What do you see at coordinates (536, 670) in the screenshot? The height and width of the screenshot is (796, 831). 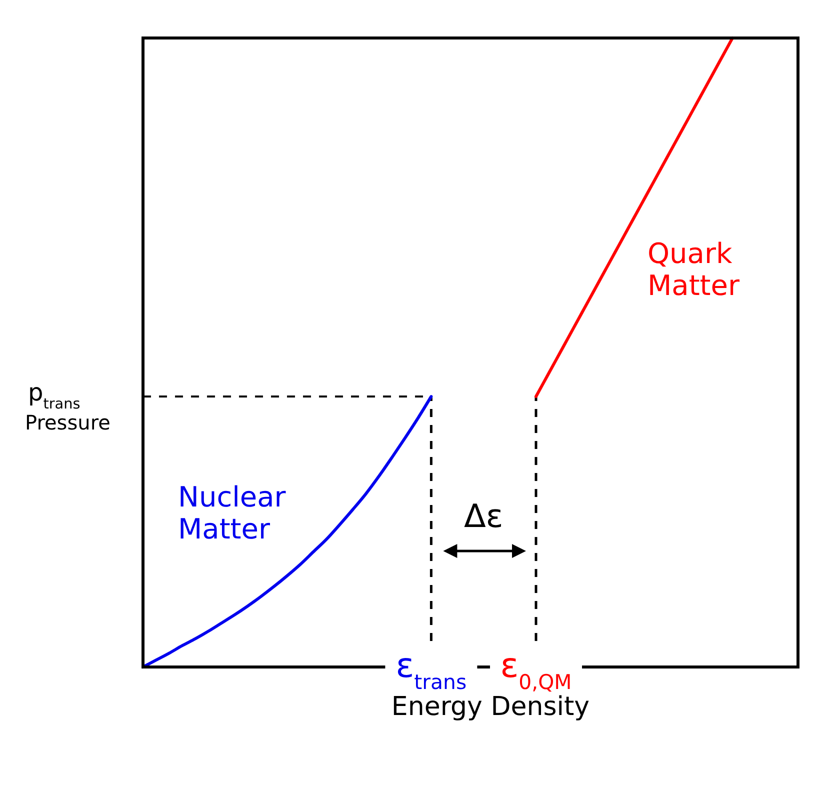 I see `x-tick-label: ε$_{0,QM}$` at bounding box center [536, 670].